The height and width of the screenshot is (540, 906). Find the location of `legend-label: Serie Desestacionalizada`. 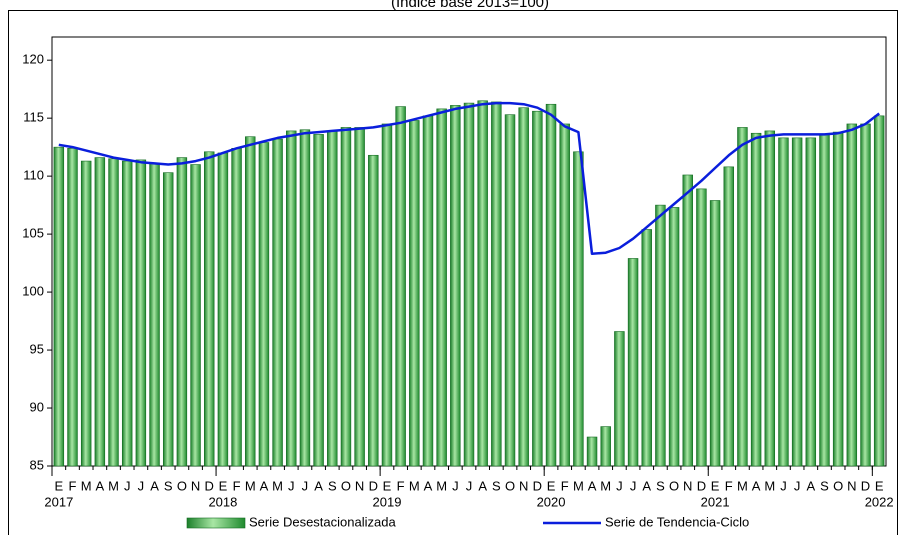

legend-label: Serie Desestacionalizada is located at coordinates (322, 521).